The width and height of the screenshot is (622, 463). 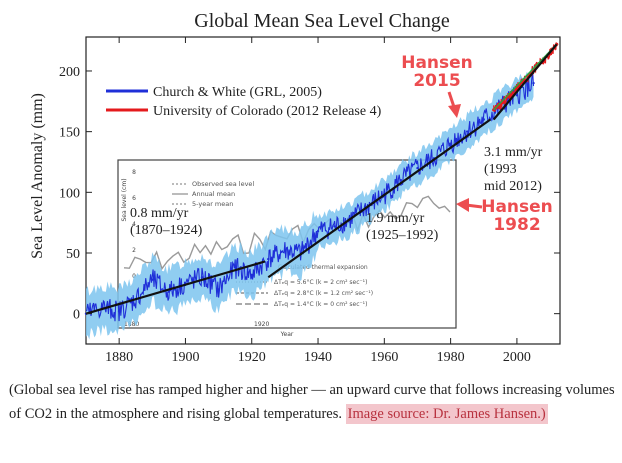 What do you see at coordinates (451, 357) in the screenshot?
I see `x-tick-label: 1980` at bounding box center [451, 357].